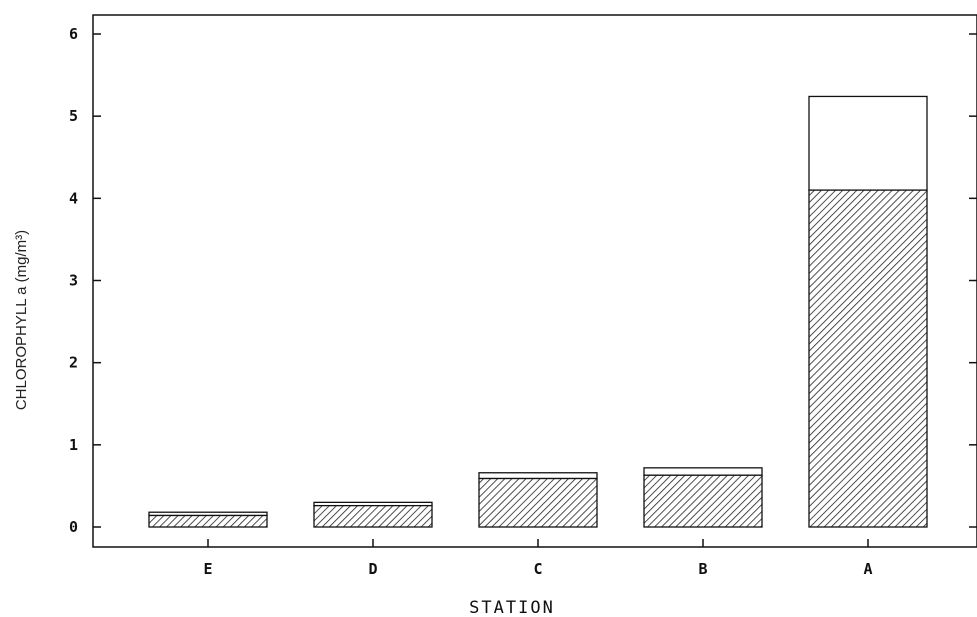  What do you see at coordinates (73, 198) in the screenshot?
I see `y-tick-label-4: 4` at bounding box center [73, 198].